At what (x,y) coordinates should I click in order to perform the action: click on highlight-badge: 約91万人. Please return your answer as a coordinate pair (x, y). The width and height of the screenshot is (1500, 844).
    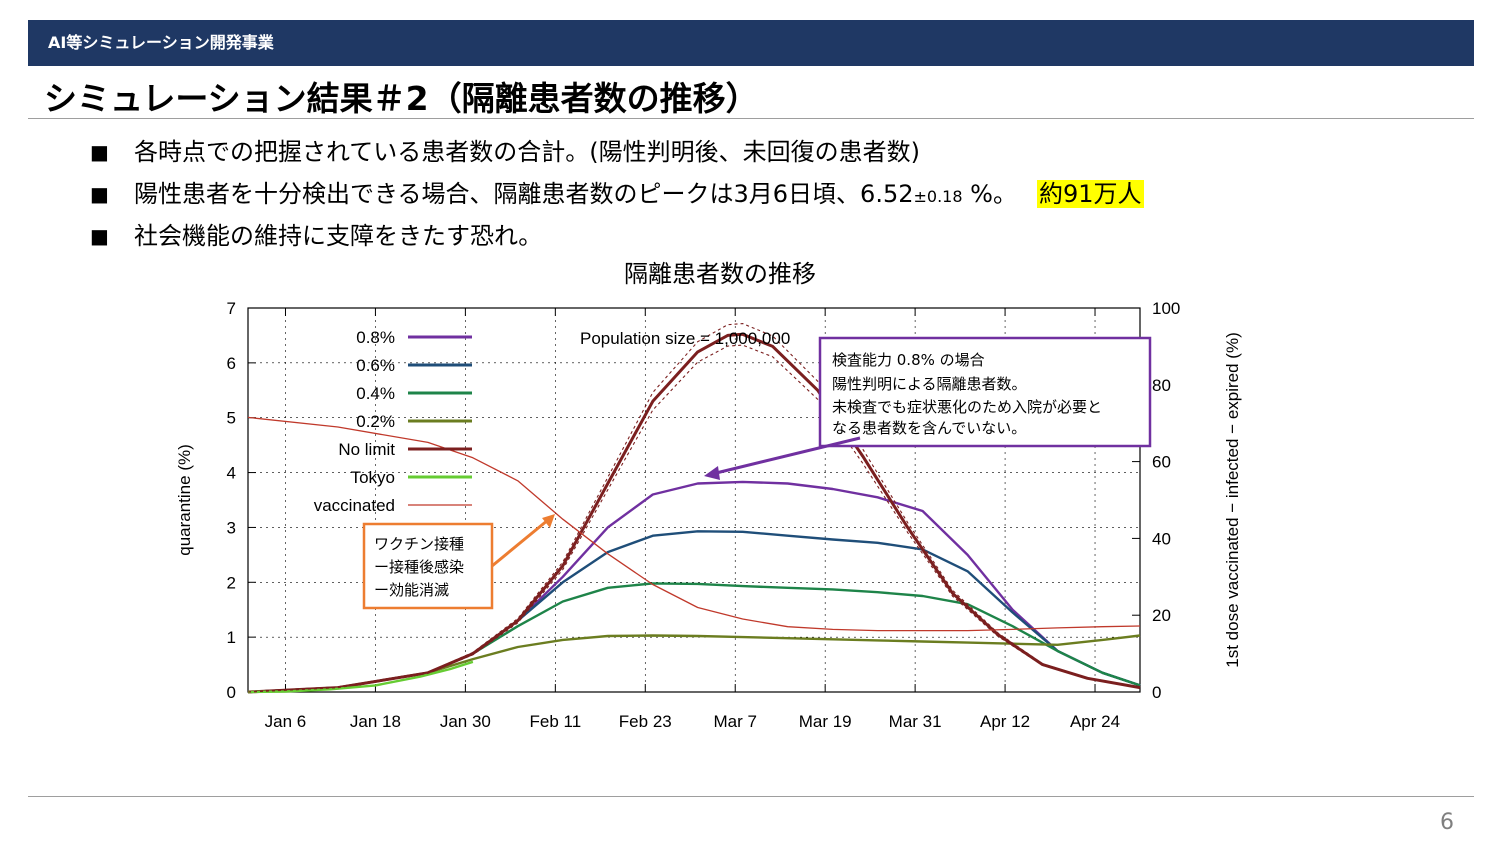
    Looking at the image, I should click on (1090, 194).